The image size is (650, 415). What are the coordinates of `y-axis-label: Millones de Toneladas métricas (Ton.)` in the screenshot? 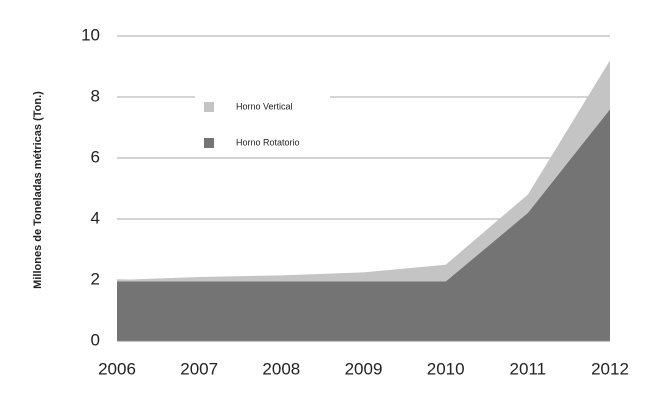 It's located at (38, 190).